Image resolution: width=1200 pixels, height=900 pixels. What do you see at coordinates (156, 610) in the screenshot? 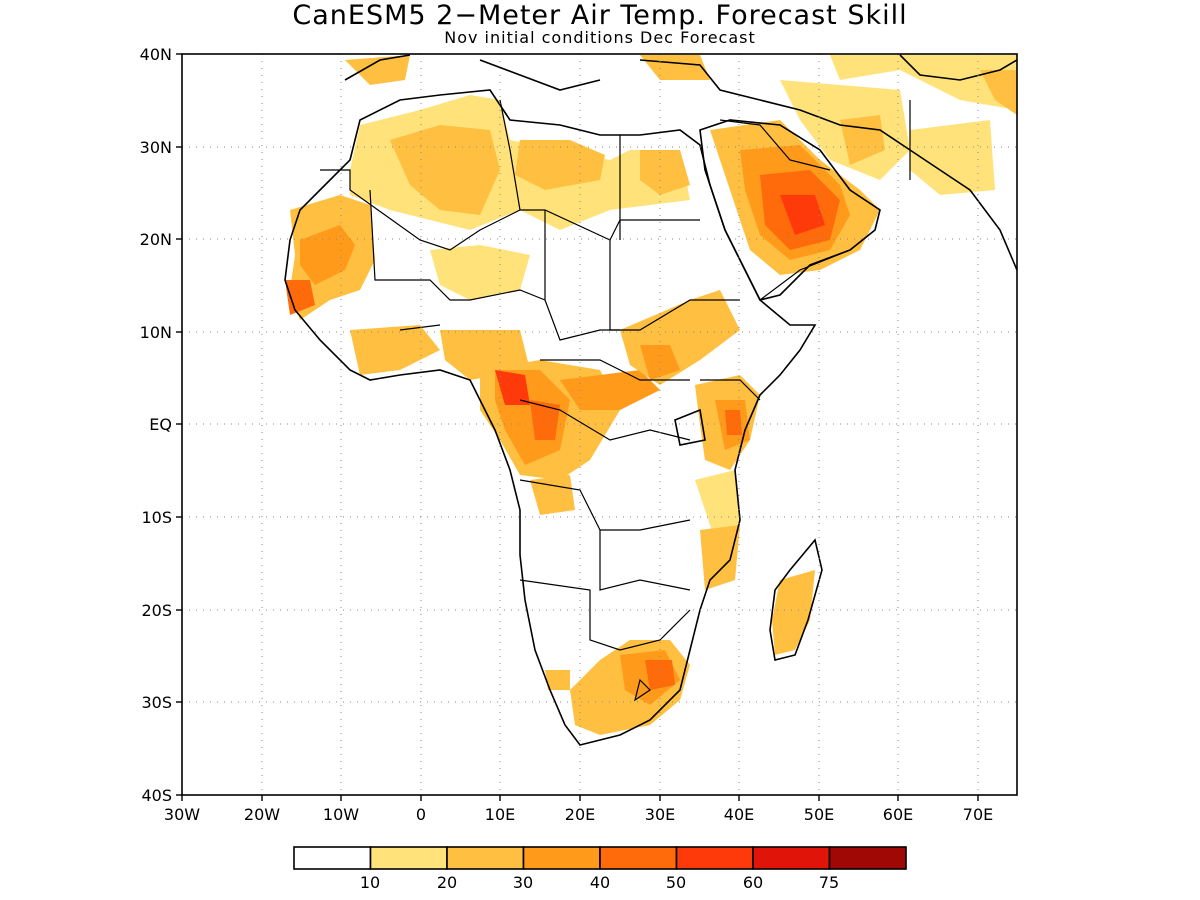
I see `lat-tick-20s: 20S` at bounding box center [156, 610].